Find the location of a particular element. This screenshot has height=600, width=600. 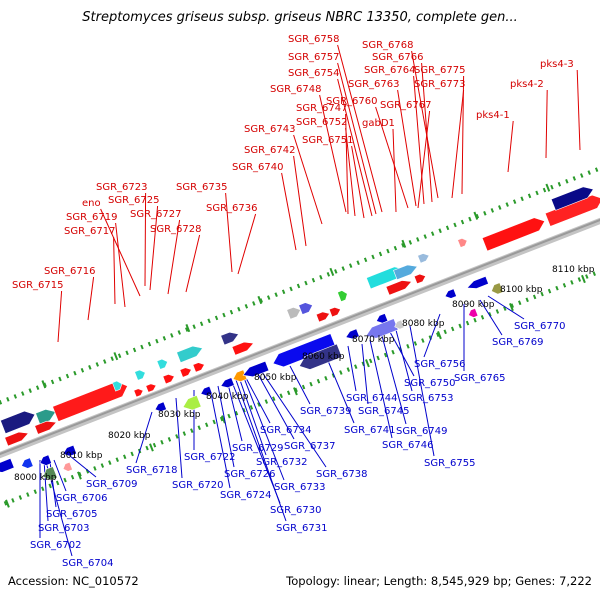

forward-gene-label: SGR_6723 is located at coordinates (122, 187).